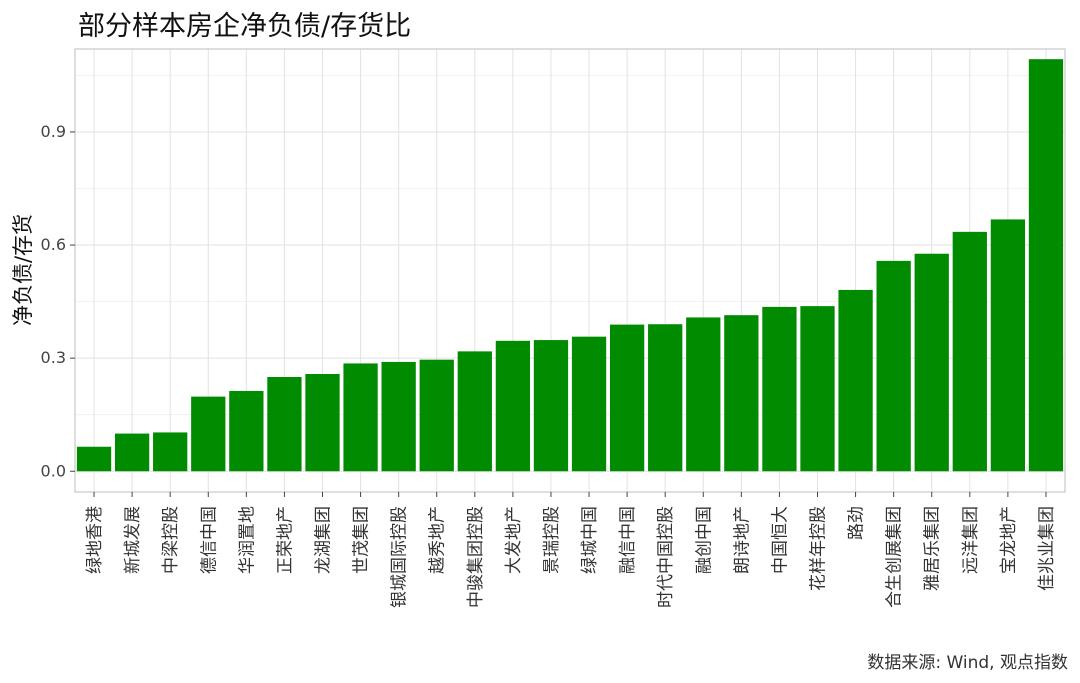 The width and height of the screenshot is (1080, 683). Describe the element at coordinates (362, 540) in the screenshot. I see `x-tick-label: 世茂集团` at that location.